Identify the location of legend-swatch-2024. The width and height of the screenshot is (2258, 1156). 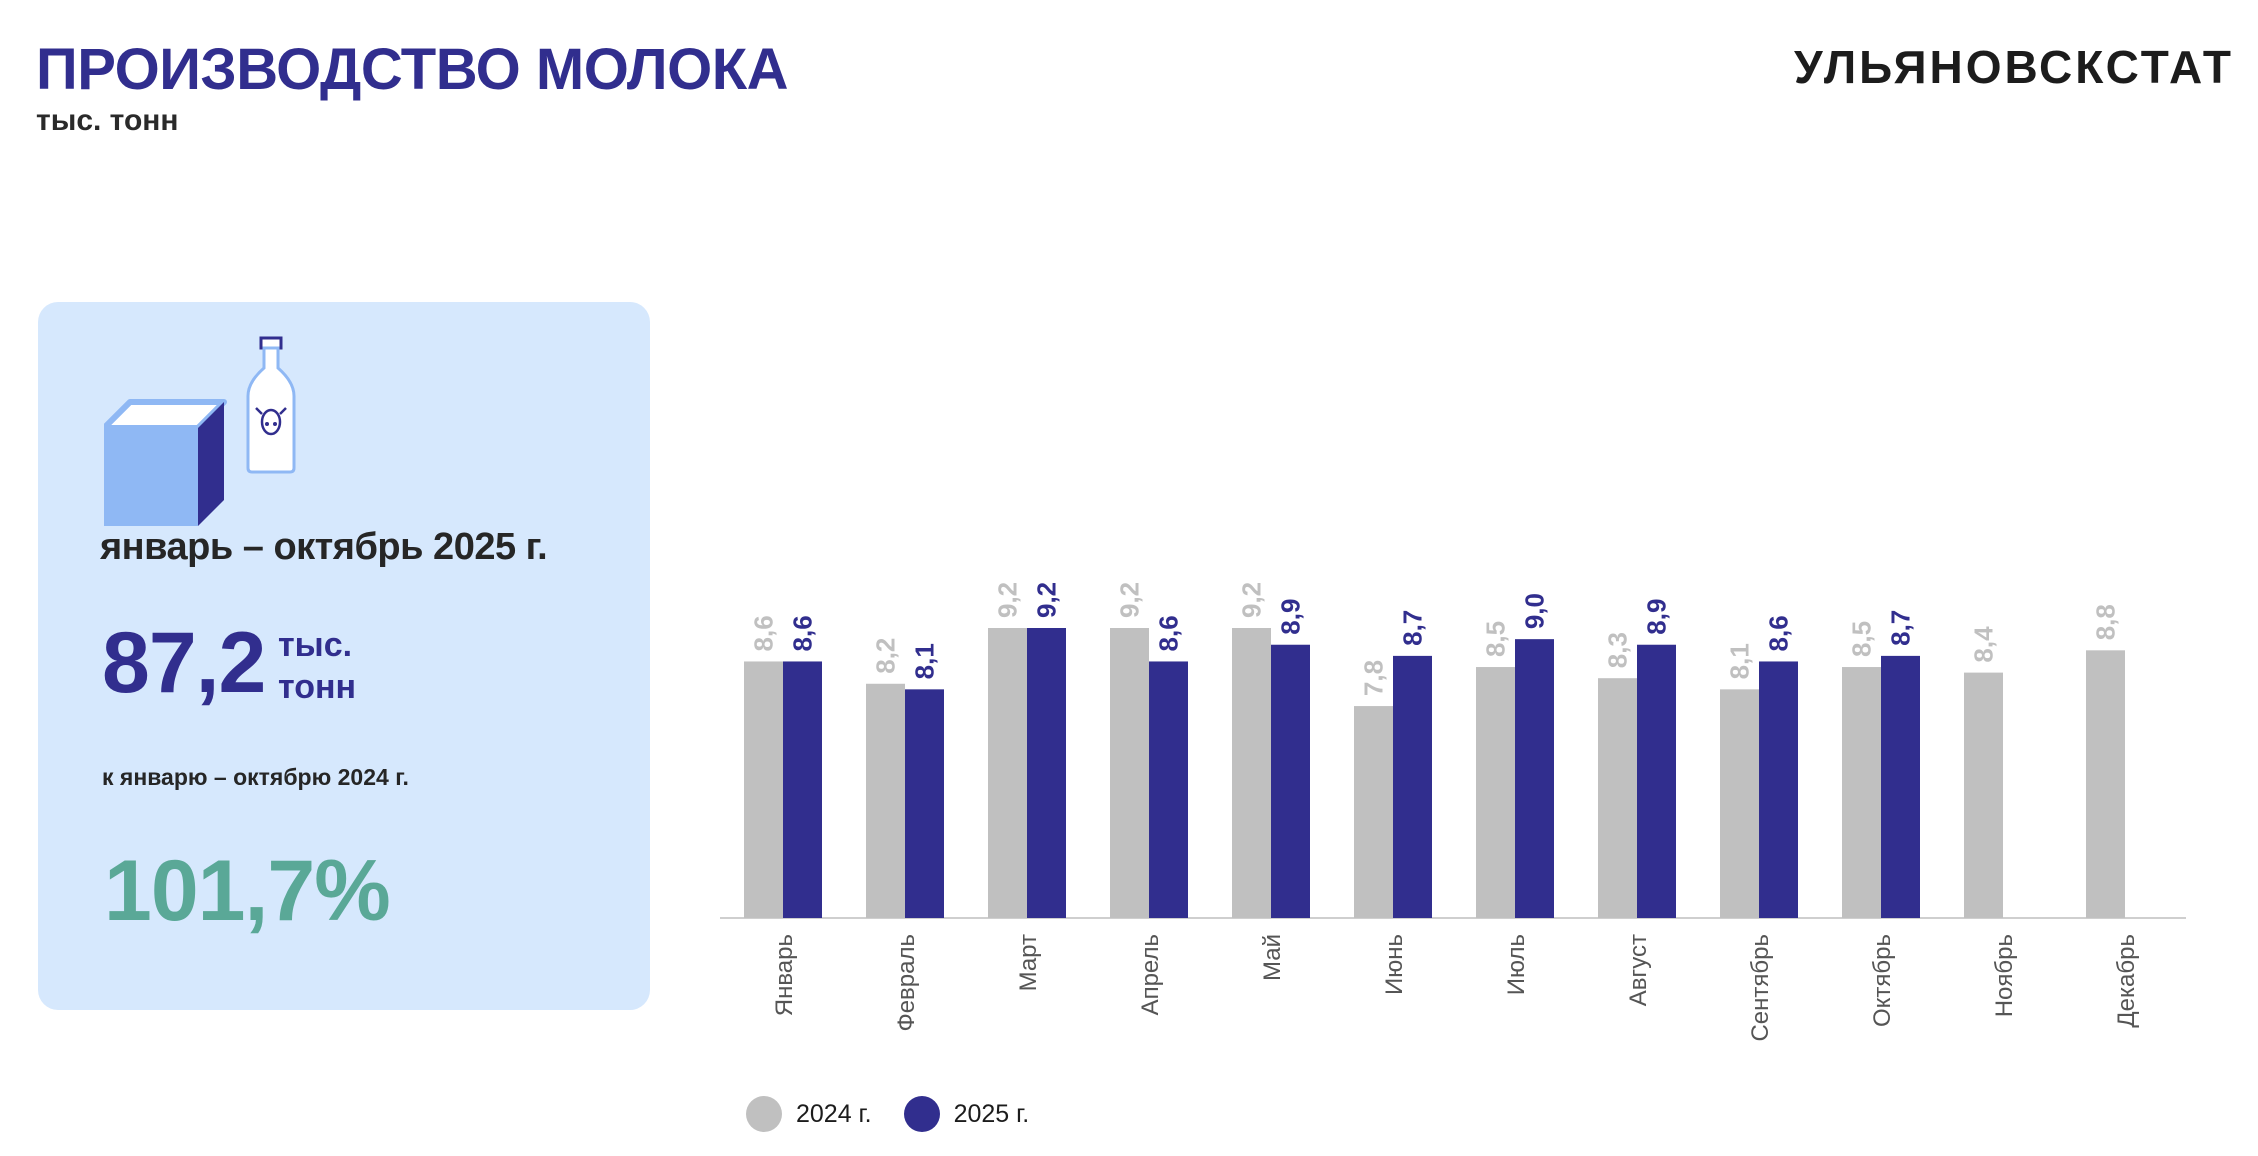
(764, 1114).